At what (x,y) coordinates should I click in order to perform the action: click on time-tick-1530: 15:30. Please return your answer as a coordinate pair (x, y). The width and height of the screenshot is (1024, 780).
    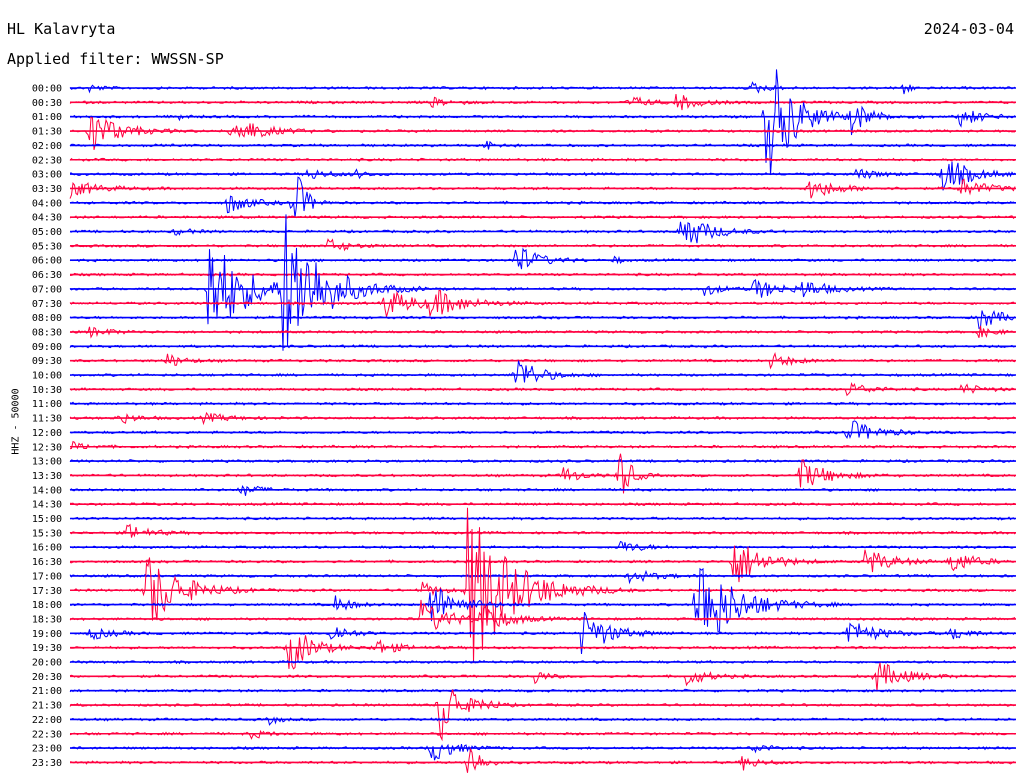
    Looking at the image, I should click on (47, 533).